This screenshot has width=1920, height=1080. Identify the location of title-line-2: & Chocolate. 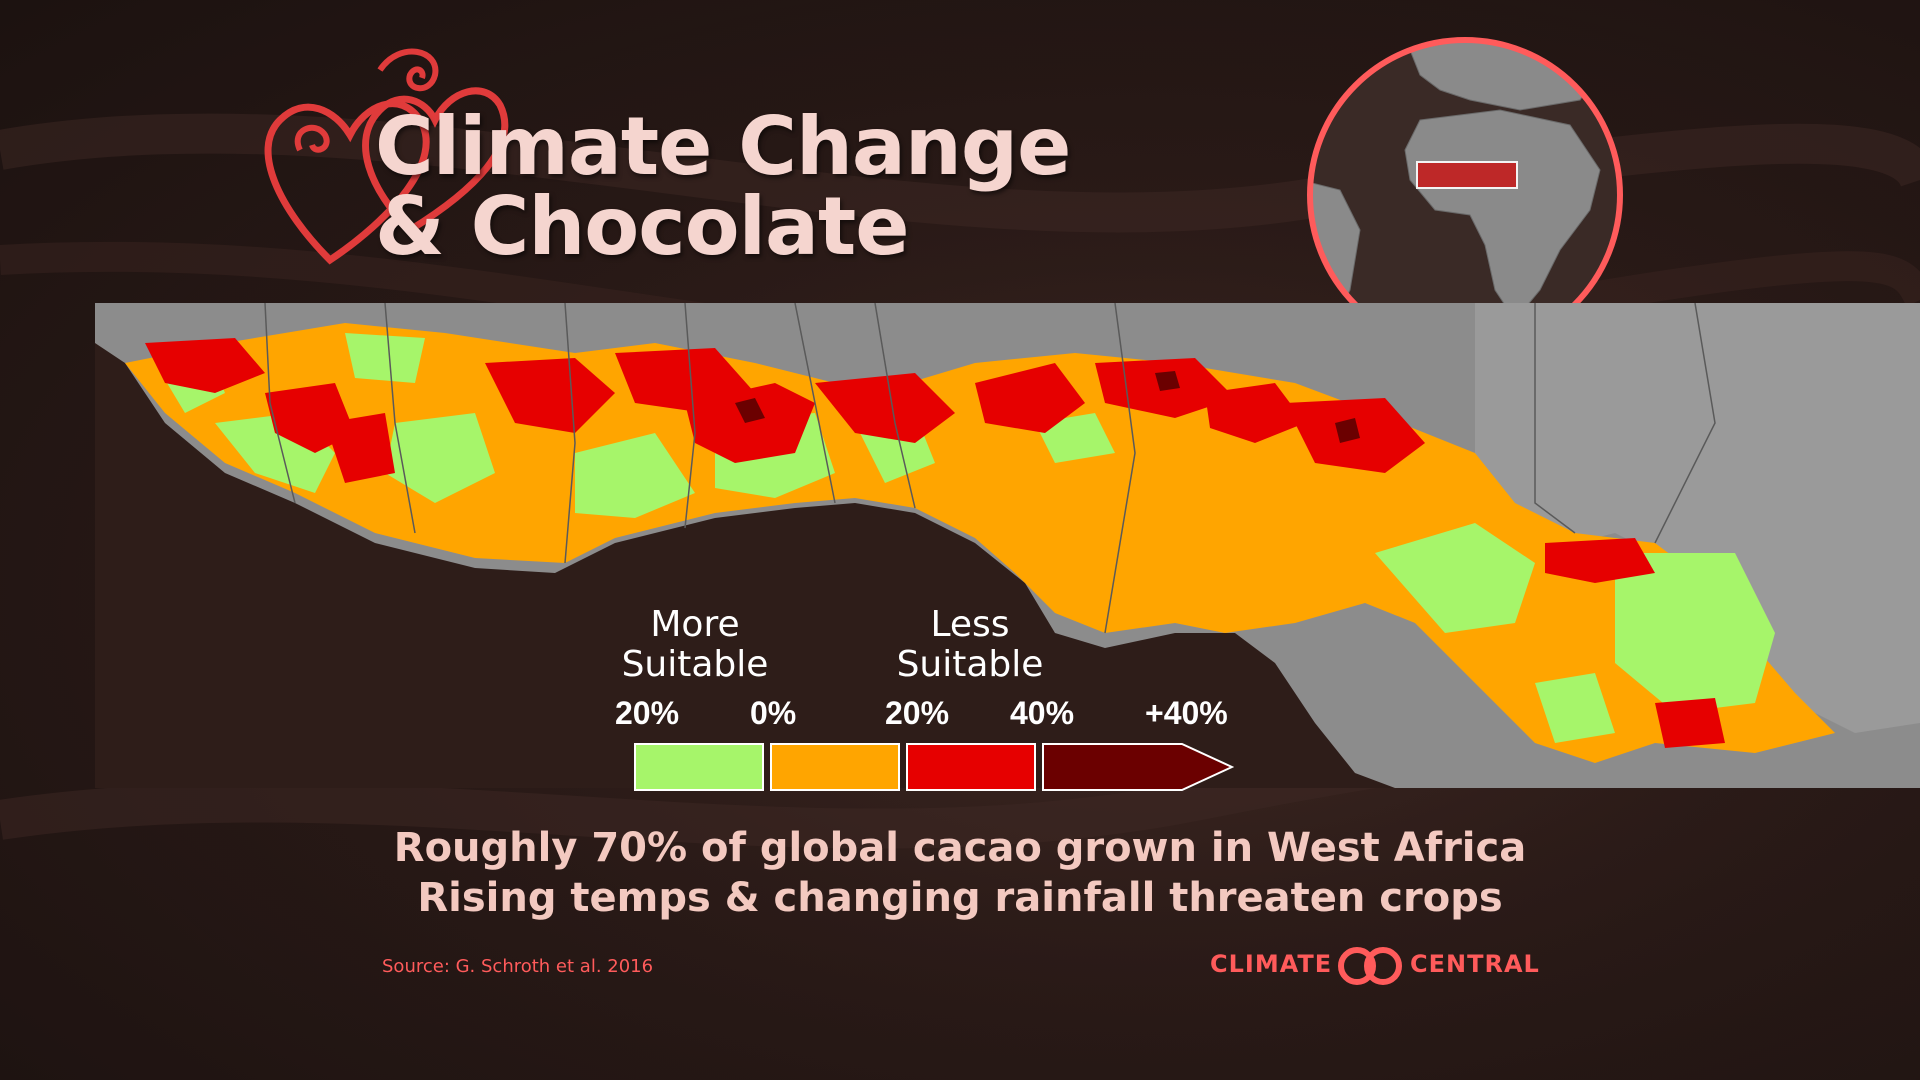
(642, 226).